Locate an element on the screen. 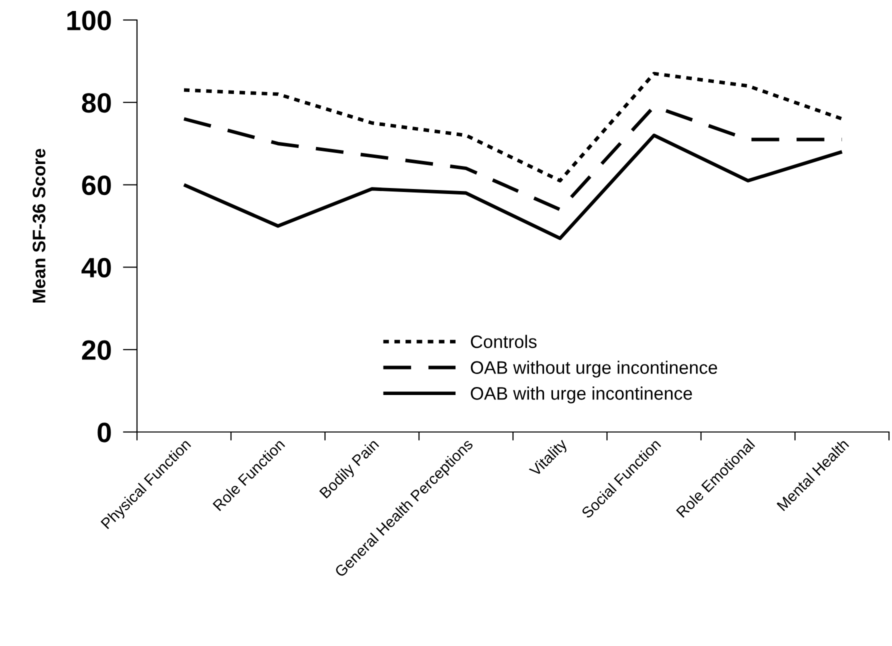 The width and height of the screenshot is (892, 646). y-axis-title: Mean SF-36 Score is located at coordinates (39, 225).